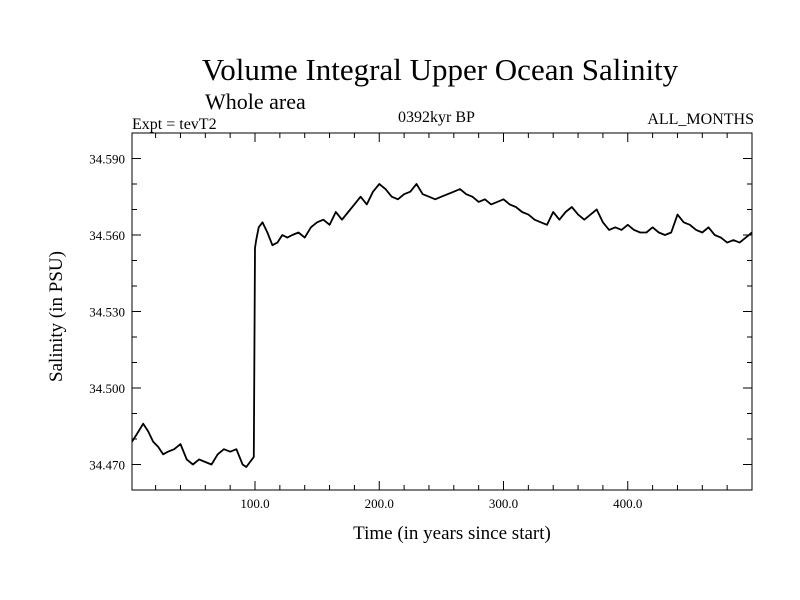  Describe the element at coordinates (56, 316) in the screenshot. I see `y-axis-title: Salinity (in PSU)` at that location.